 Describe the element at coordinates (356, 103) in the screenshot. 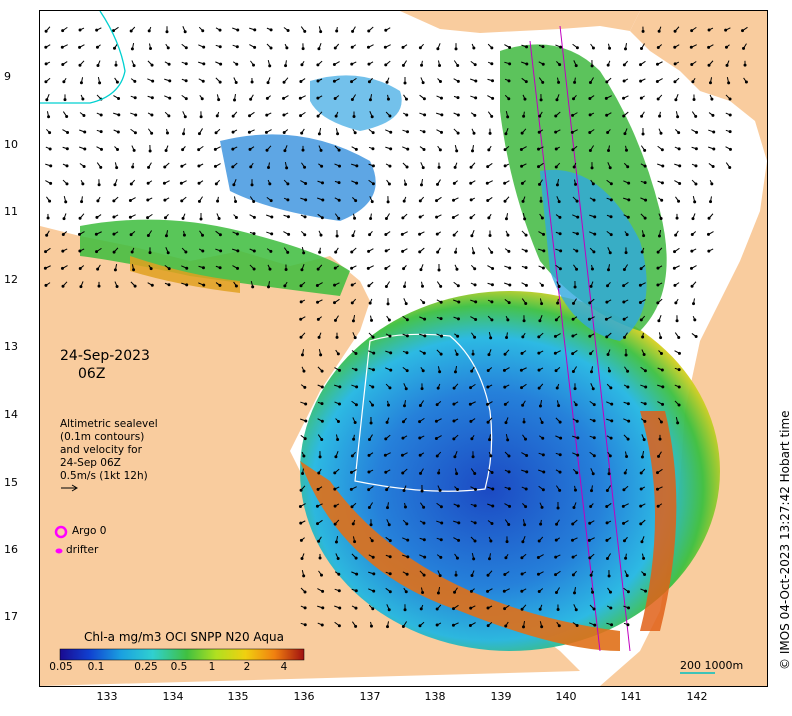

I see `arafura-teal-nw` at that location.